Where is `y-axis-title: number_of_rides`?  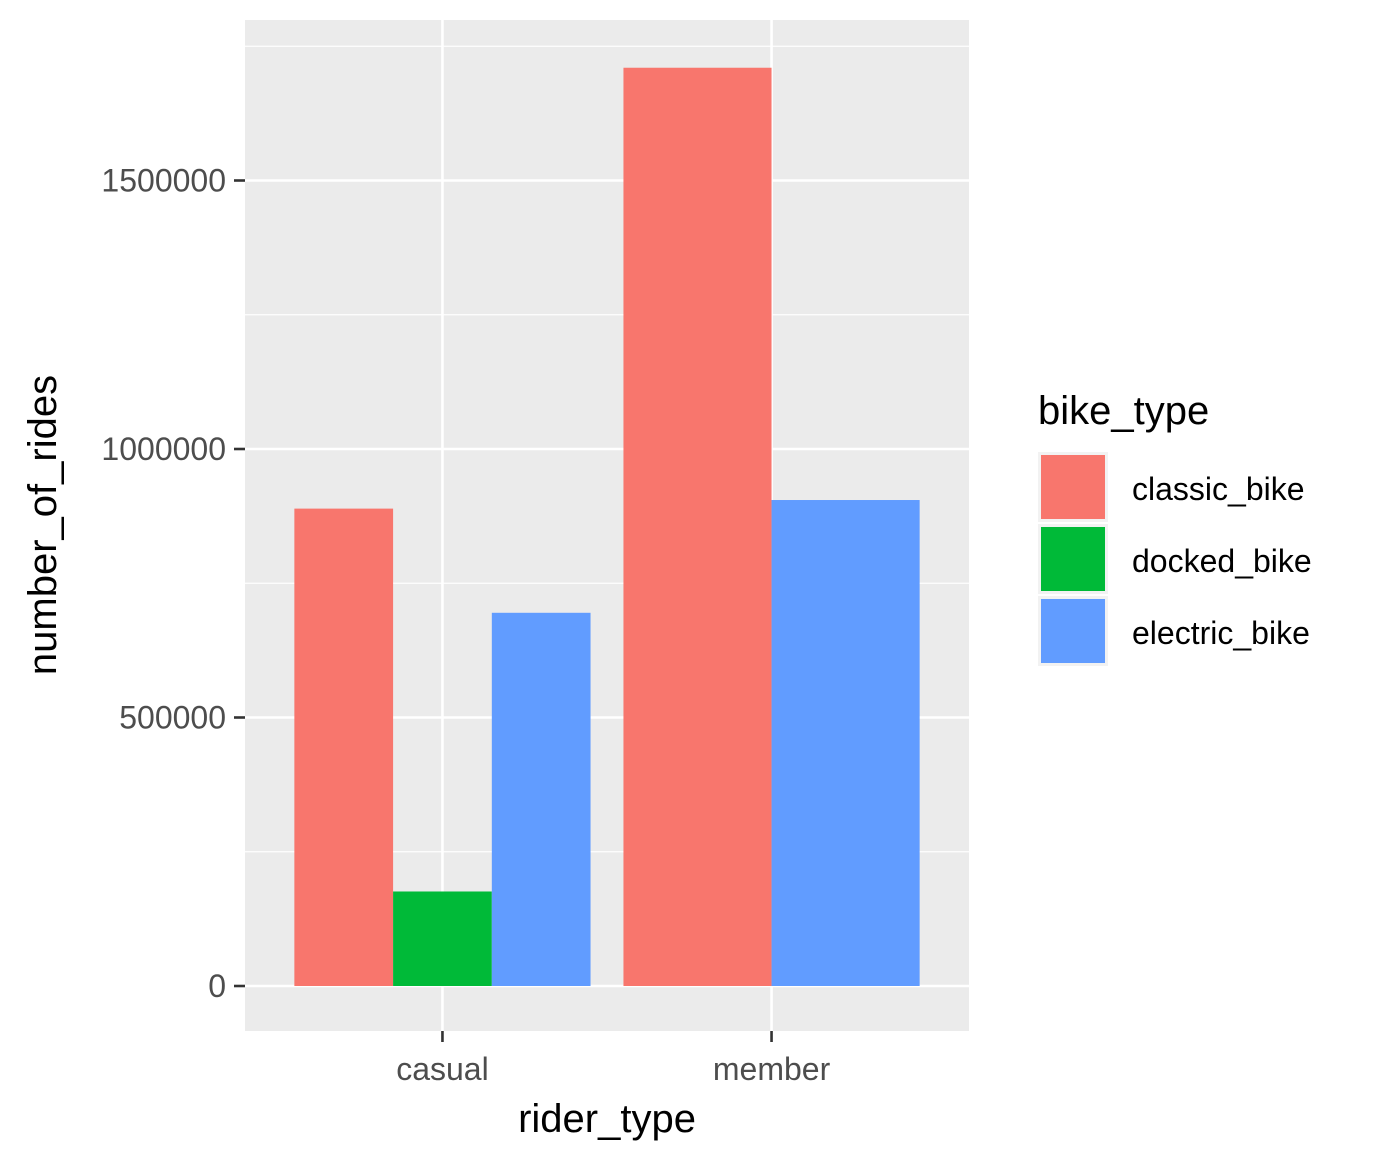 y-axis-title: number_of_rides is located at coordinates (43, 525).